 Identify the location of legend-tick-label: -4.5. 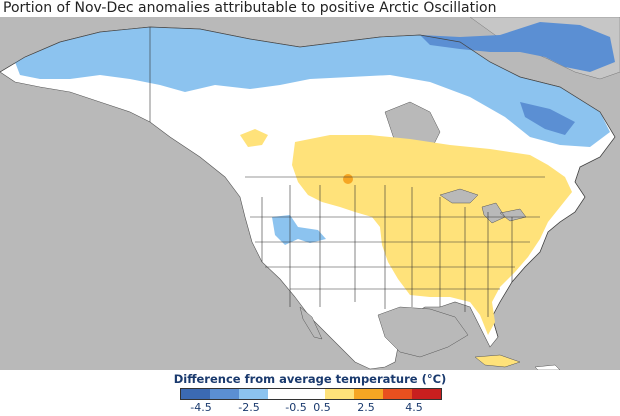
(201, 407).